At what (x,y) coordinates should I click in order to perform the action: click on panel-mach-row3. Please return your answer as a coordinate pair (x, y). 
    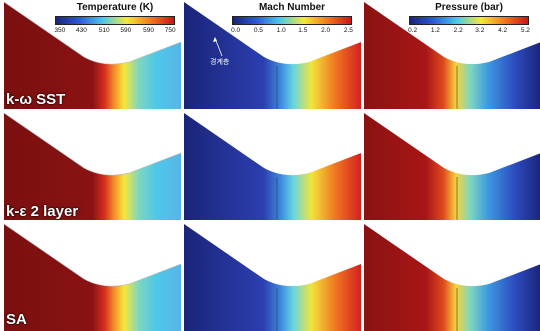
    Looking at the image, I should click on (272, 277).